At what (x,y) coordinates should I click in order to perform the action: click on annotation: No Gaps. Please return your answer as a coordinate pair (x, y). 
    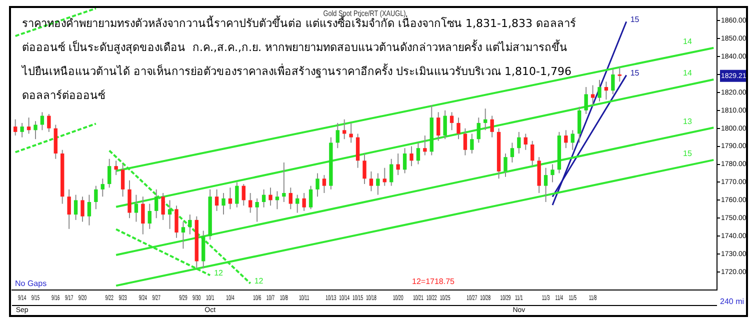
    Looking at the image, I should click on (31, 283).